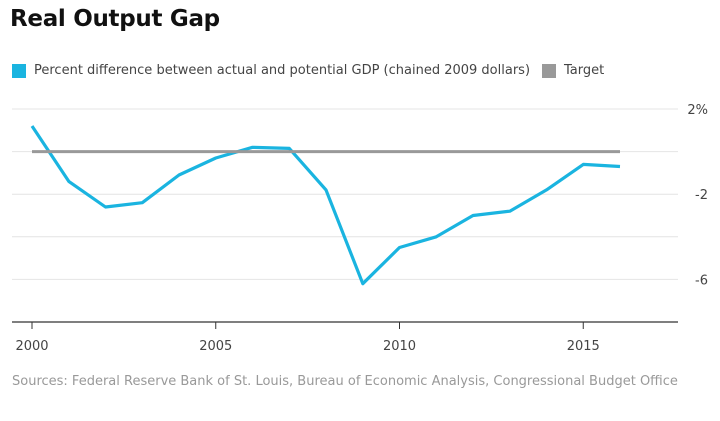  What do you see at coordinates (115, 19) in the screenshot?
I see `chart-title: Real Output Gap` at bounding box center [115, 19].